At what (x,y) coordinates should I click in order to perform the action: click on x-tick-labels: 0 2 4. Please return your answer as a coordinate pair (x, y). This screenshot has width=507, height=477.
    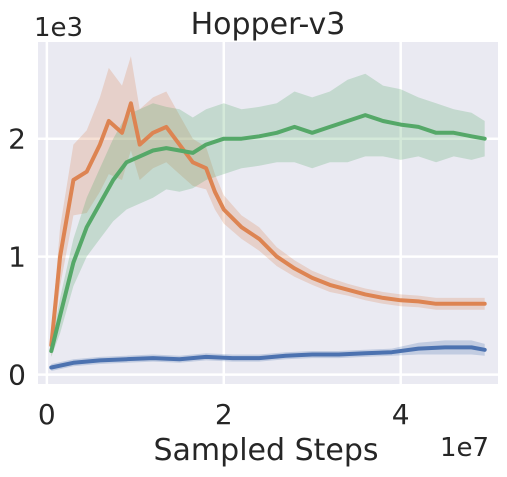
    Looking at the image, I should click on (224, 414).